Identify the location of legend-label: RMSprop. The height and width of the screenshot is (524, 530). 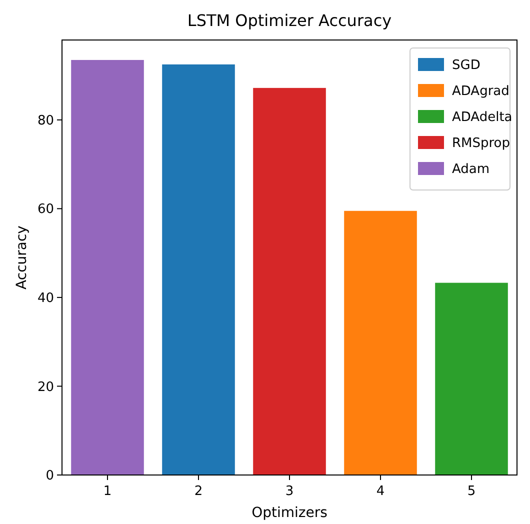
(481, 144).